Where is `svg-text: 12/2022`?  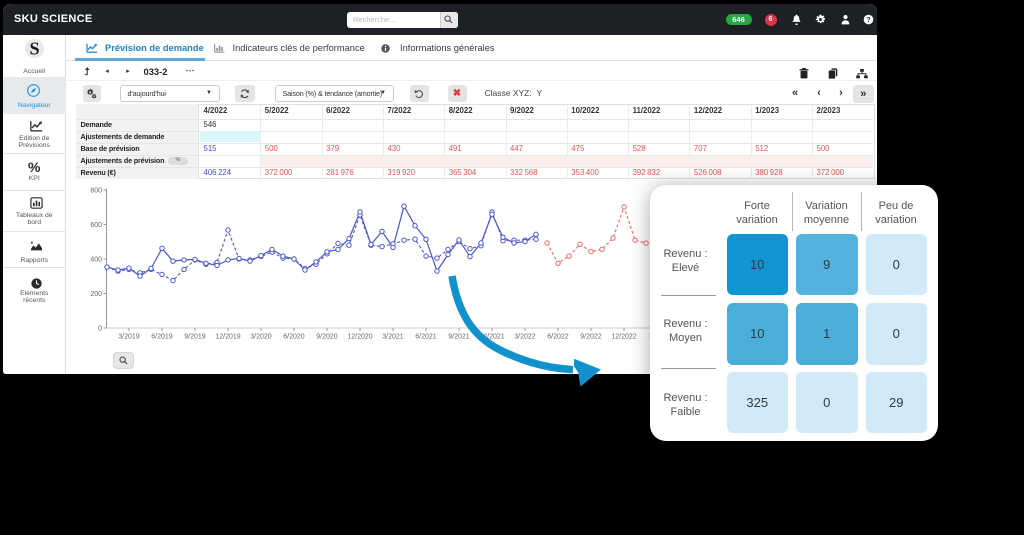 svg-text: 12/2022 is located at coordinates (623, 337).